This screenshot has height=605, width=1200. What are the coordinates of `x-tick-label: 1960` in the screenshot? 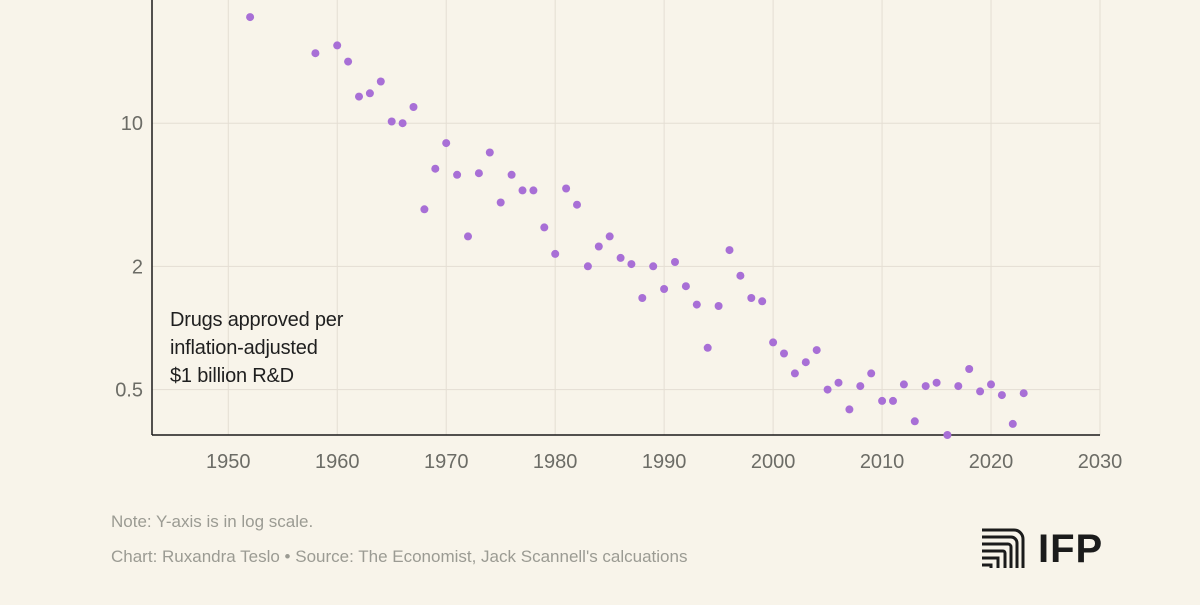 It's located at (337, 462).